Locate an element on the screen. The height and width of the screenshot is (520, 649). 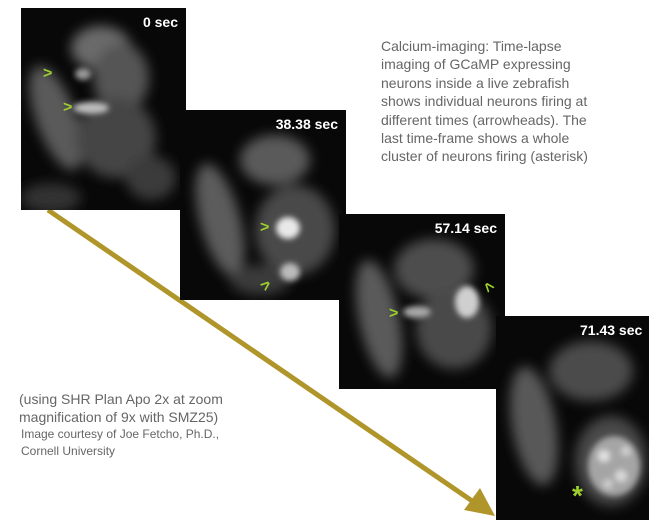
microscopy-frame-57sec: > > 57.14 sec is located at coordinates (422, 301).